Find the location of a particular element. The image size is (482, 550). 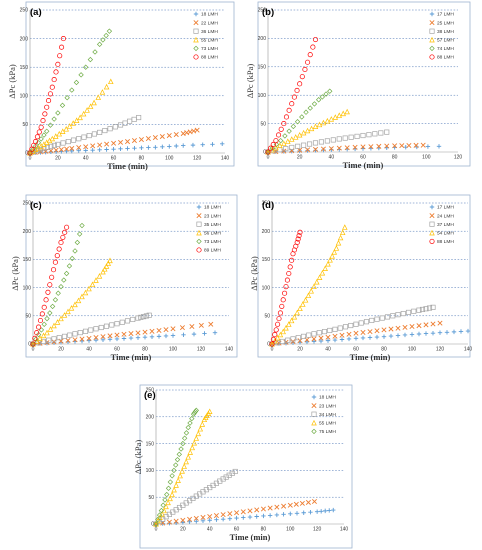

series-34-lmh is located at coordinates (195, 497).